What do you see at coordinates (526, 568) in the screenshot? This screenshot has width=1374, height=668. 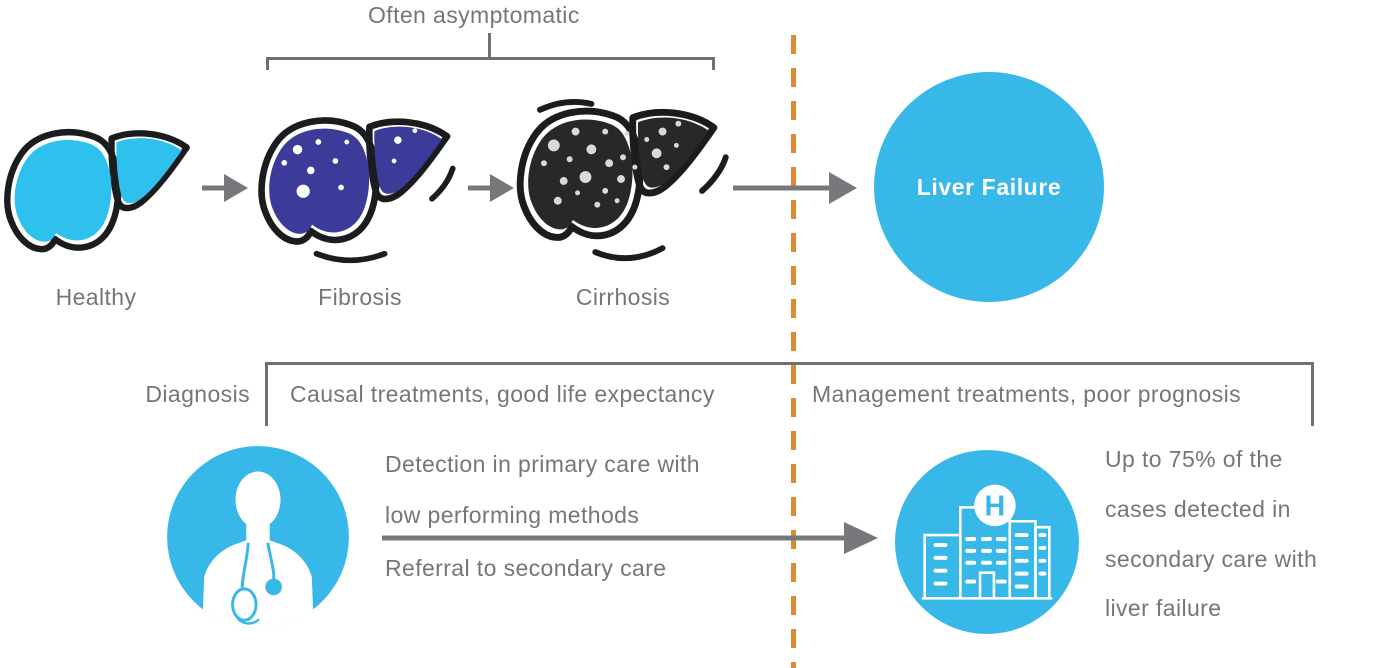 I see `referral-line: Referral to secondary care` at bounding box center [526, 568].